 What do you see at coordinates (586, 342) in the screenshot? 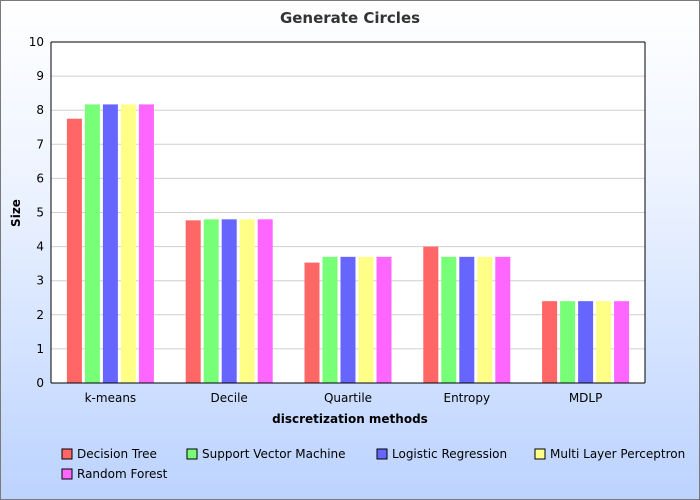
I see `bar-logistic-regression-mdlp` at bounding box center [586, 342].